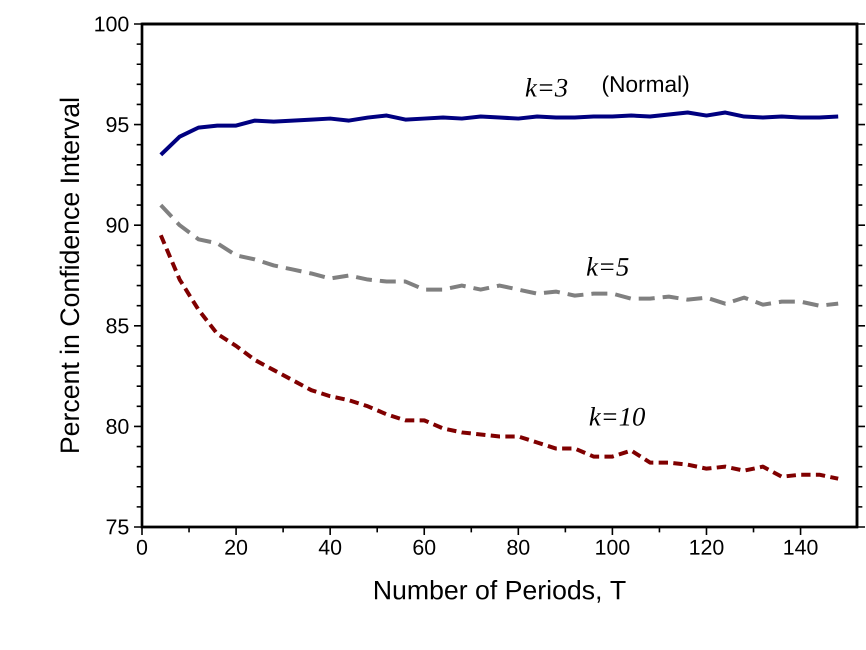  I want to click on y-tick-label: 75, so click(117, 527).